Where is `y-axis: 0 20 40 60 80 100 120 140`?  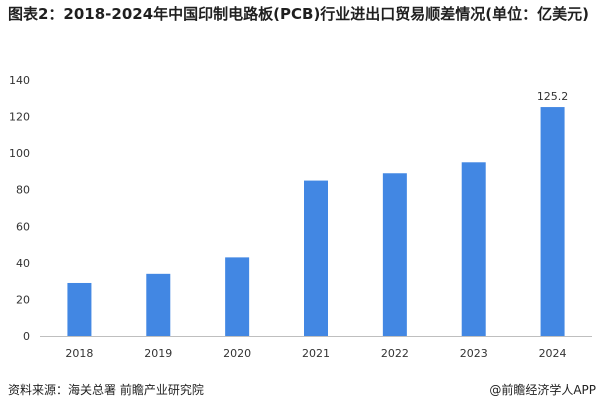
y-axis: 0 20 40 60 80 100 120 140 is located at coordinates (19, 208).